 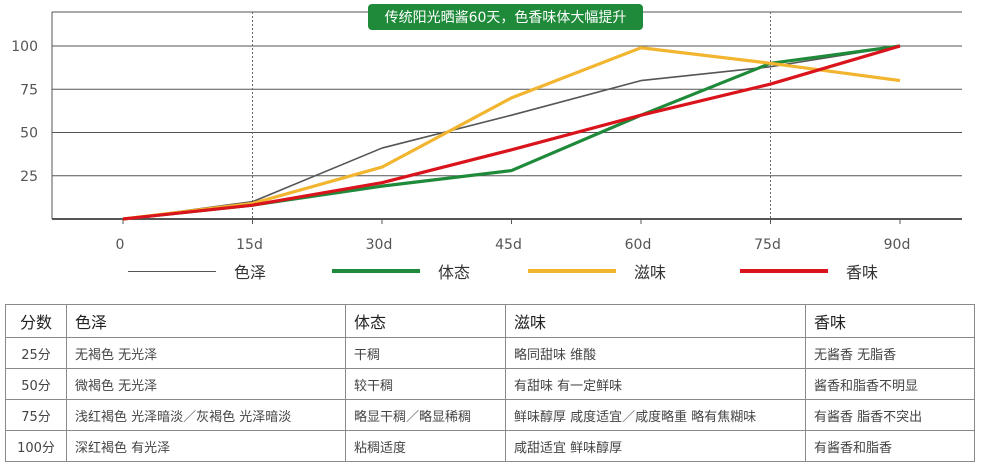 What do you see at coordinates (890, 415) in the screenshot?
I see `cell-aroma: 有酱香 脂香不突出` at bounding box center [890, 415].